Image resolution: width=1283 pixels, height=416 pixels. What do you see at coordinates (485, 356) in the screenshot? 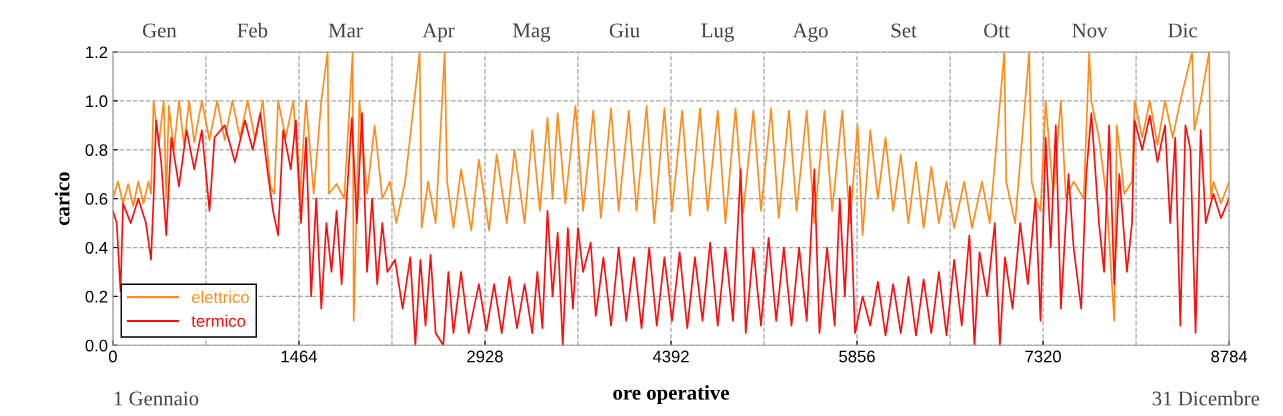
I see `x-tick-label: 2928` at bounding box center [485, 356].